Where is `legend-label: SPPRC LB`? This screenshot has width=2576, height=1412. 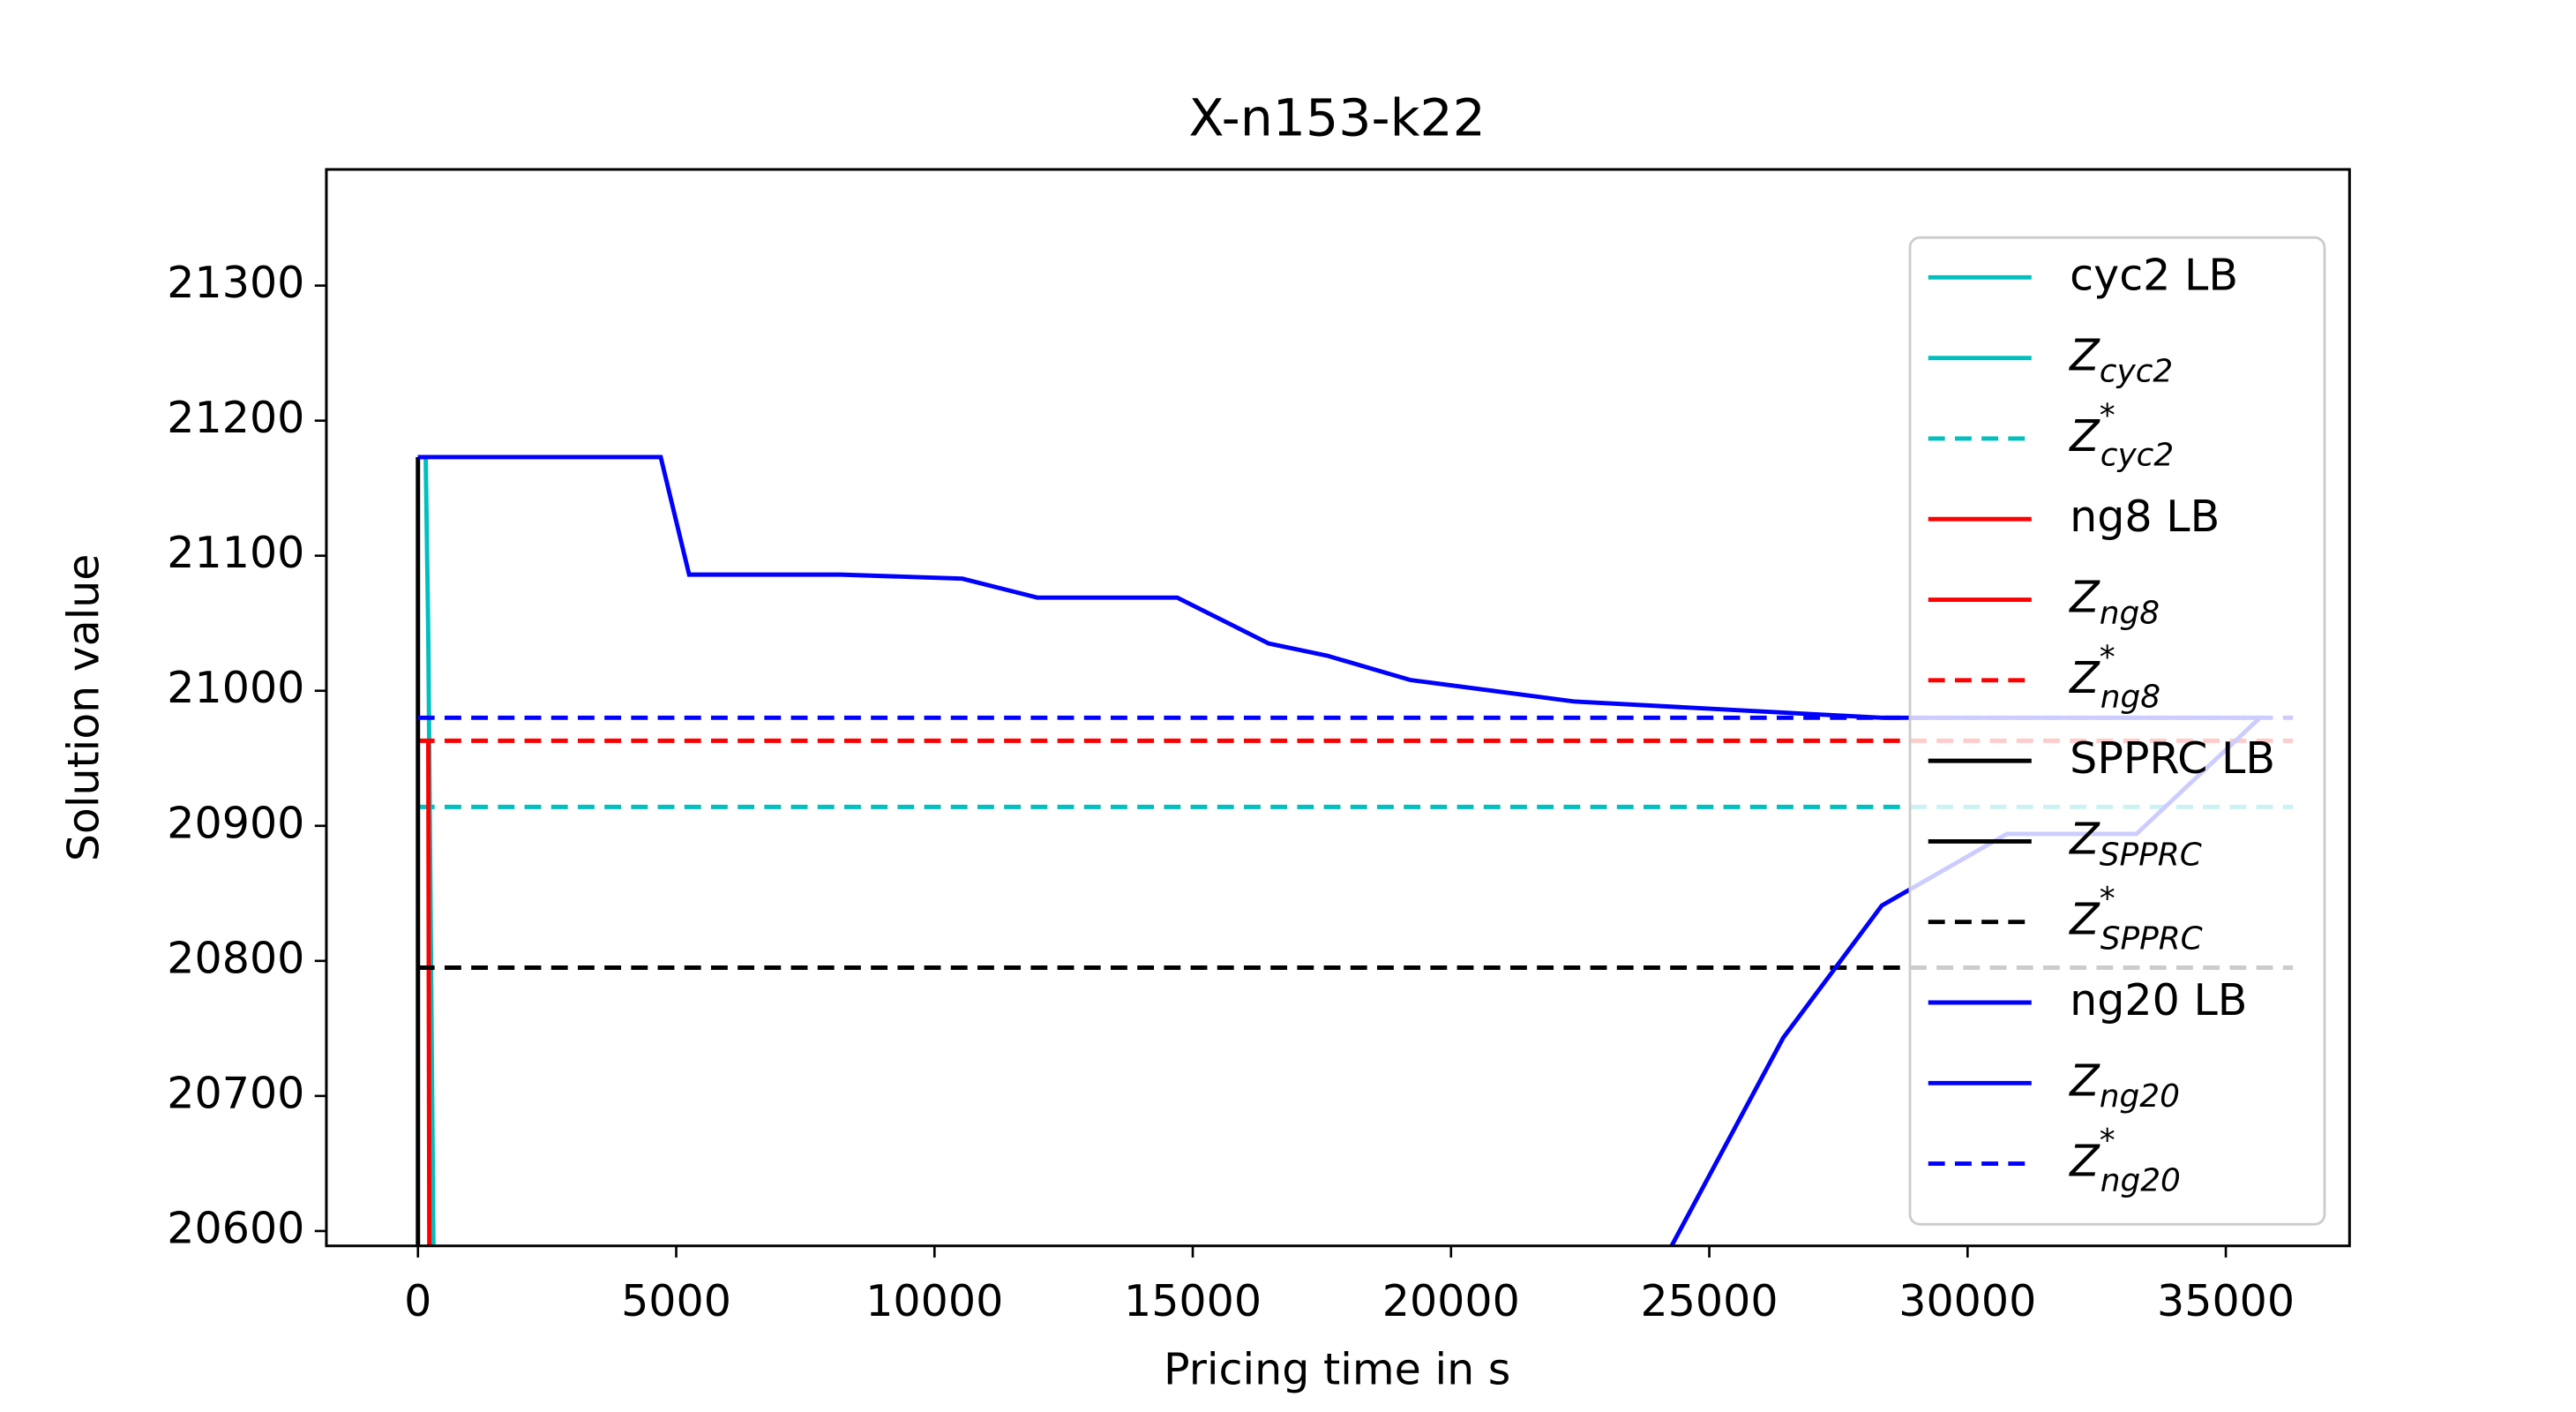 legend-label: SPPRC LB is located at coordinates (2172, 758).